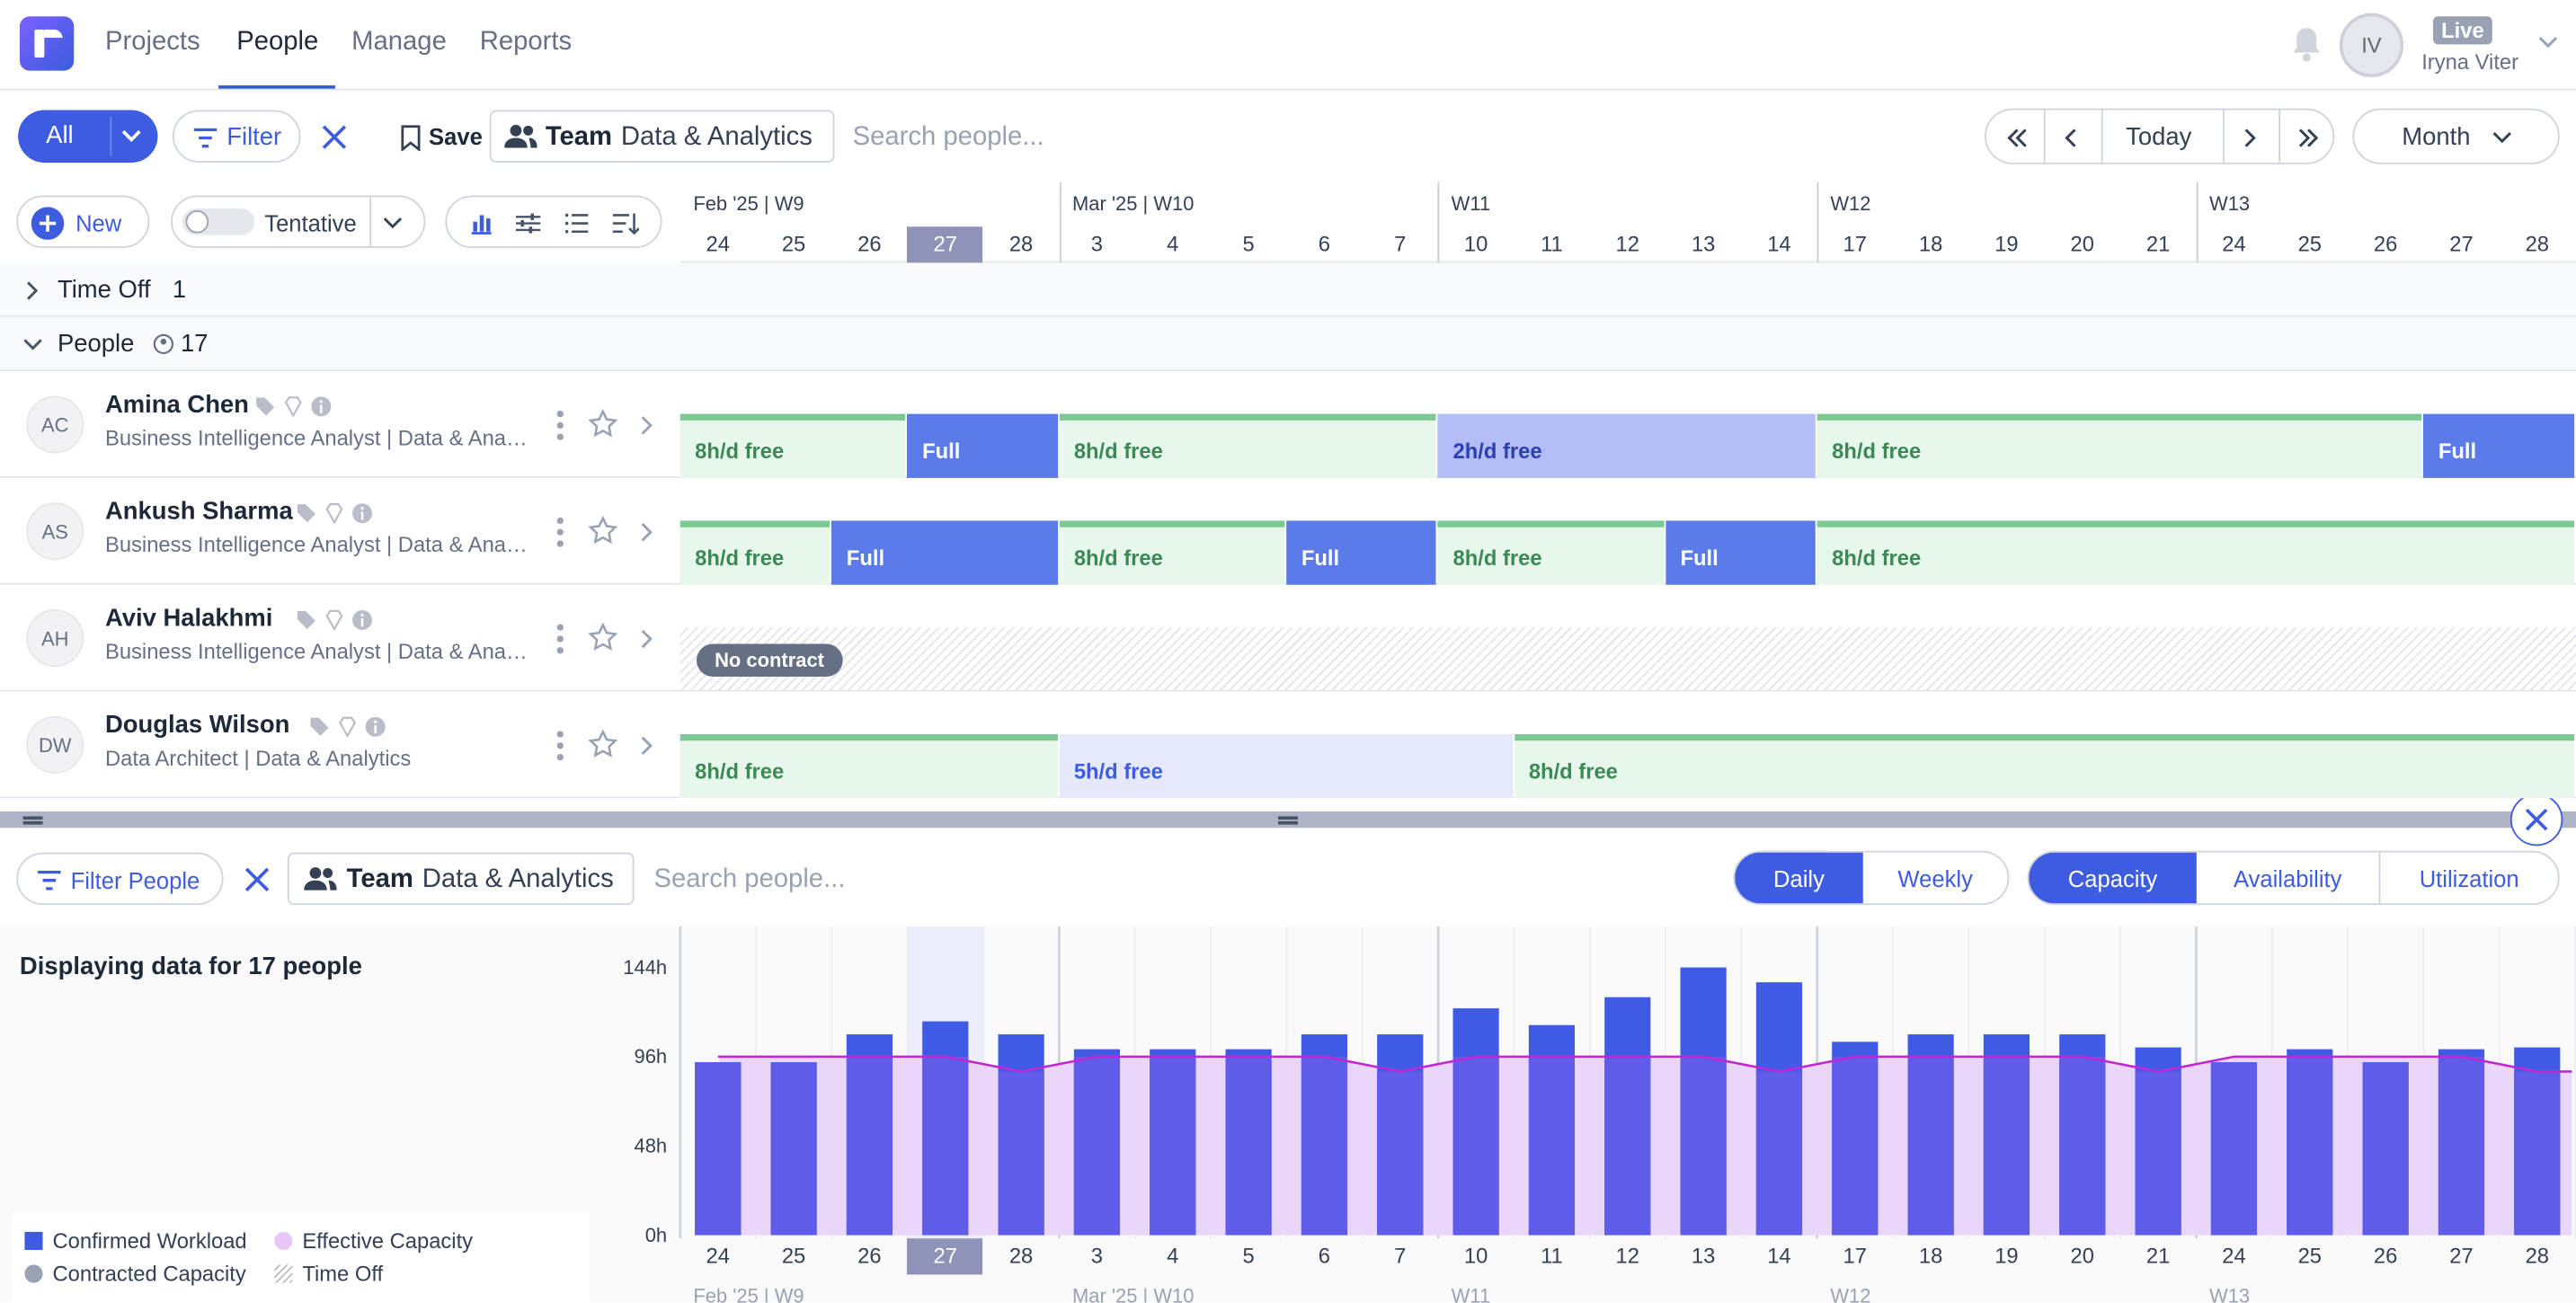  I want to click on double-chevron-left-icon, so click(2018, 138).